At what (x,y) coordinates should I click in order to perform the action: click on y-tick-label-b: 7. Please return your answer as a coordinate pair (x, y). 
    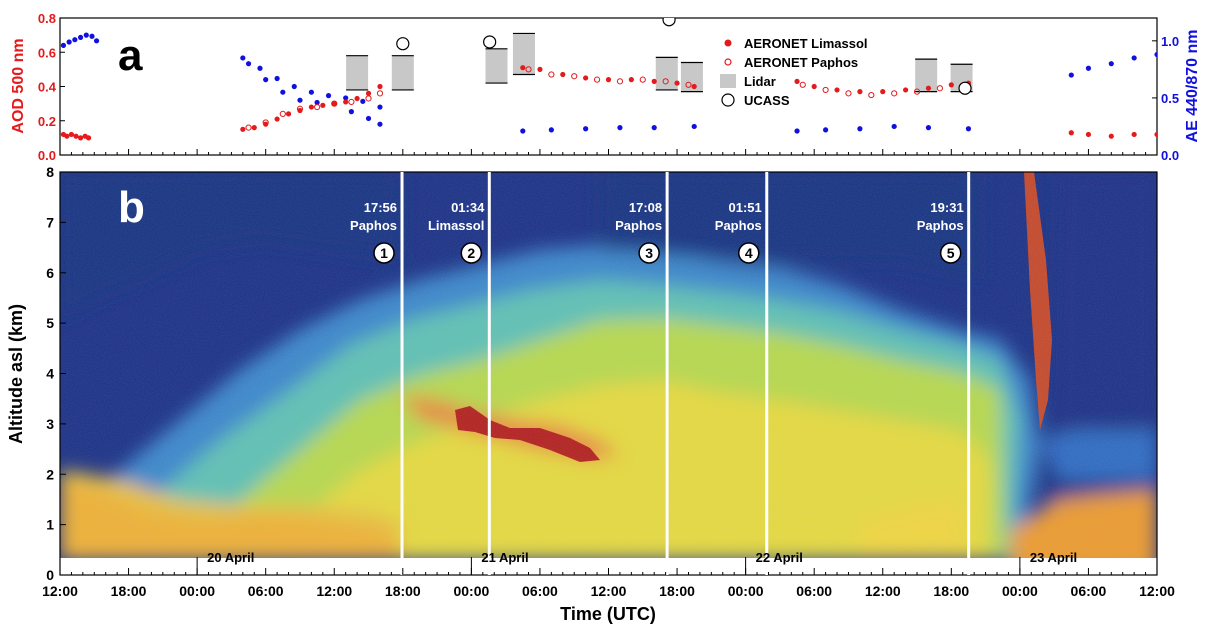
    Looking at the image, I should click on (50, 222).